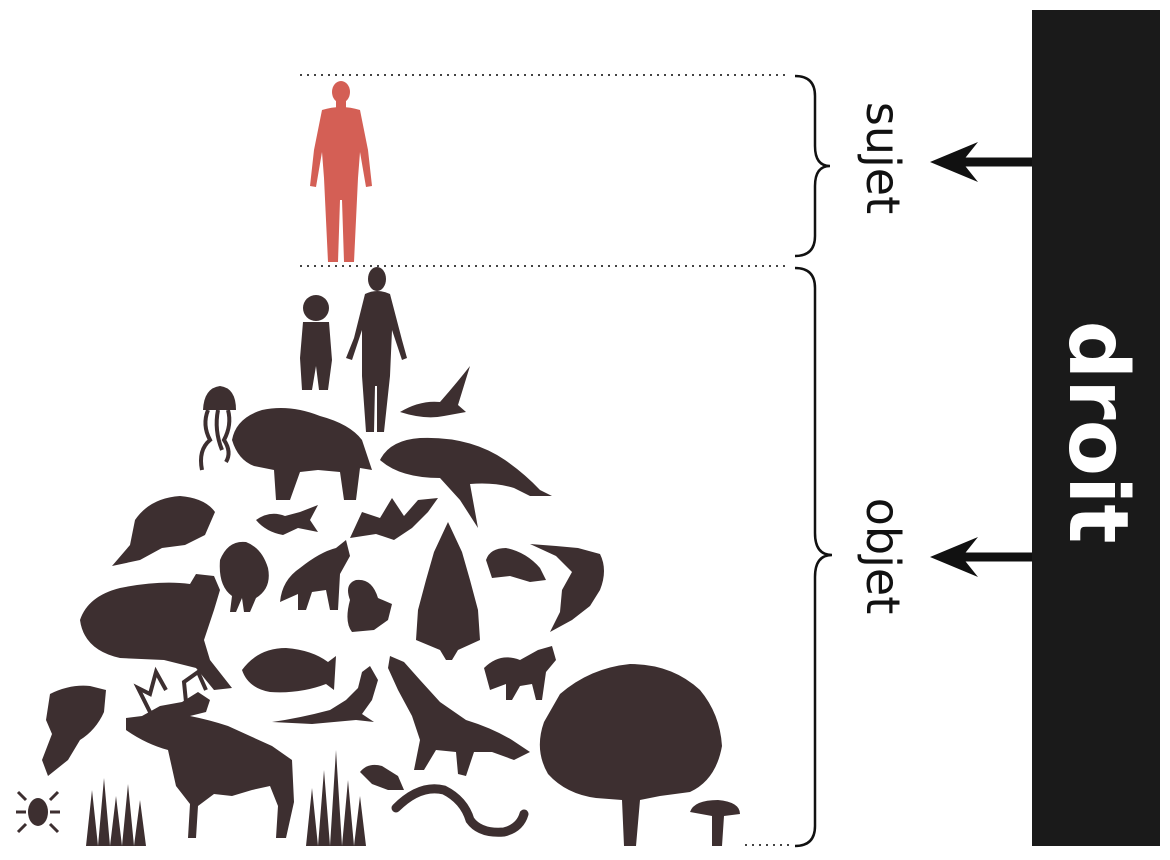 This screenshot has height=860, width=1170. Describe the element at coordinates (38, 812) in the screenshot. I see `tick-icon` at that location.